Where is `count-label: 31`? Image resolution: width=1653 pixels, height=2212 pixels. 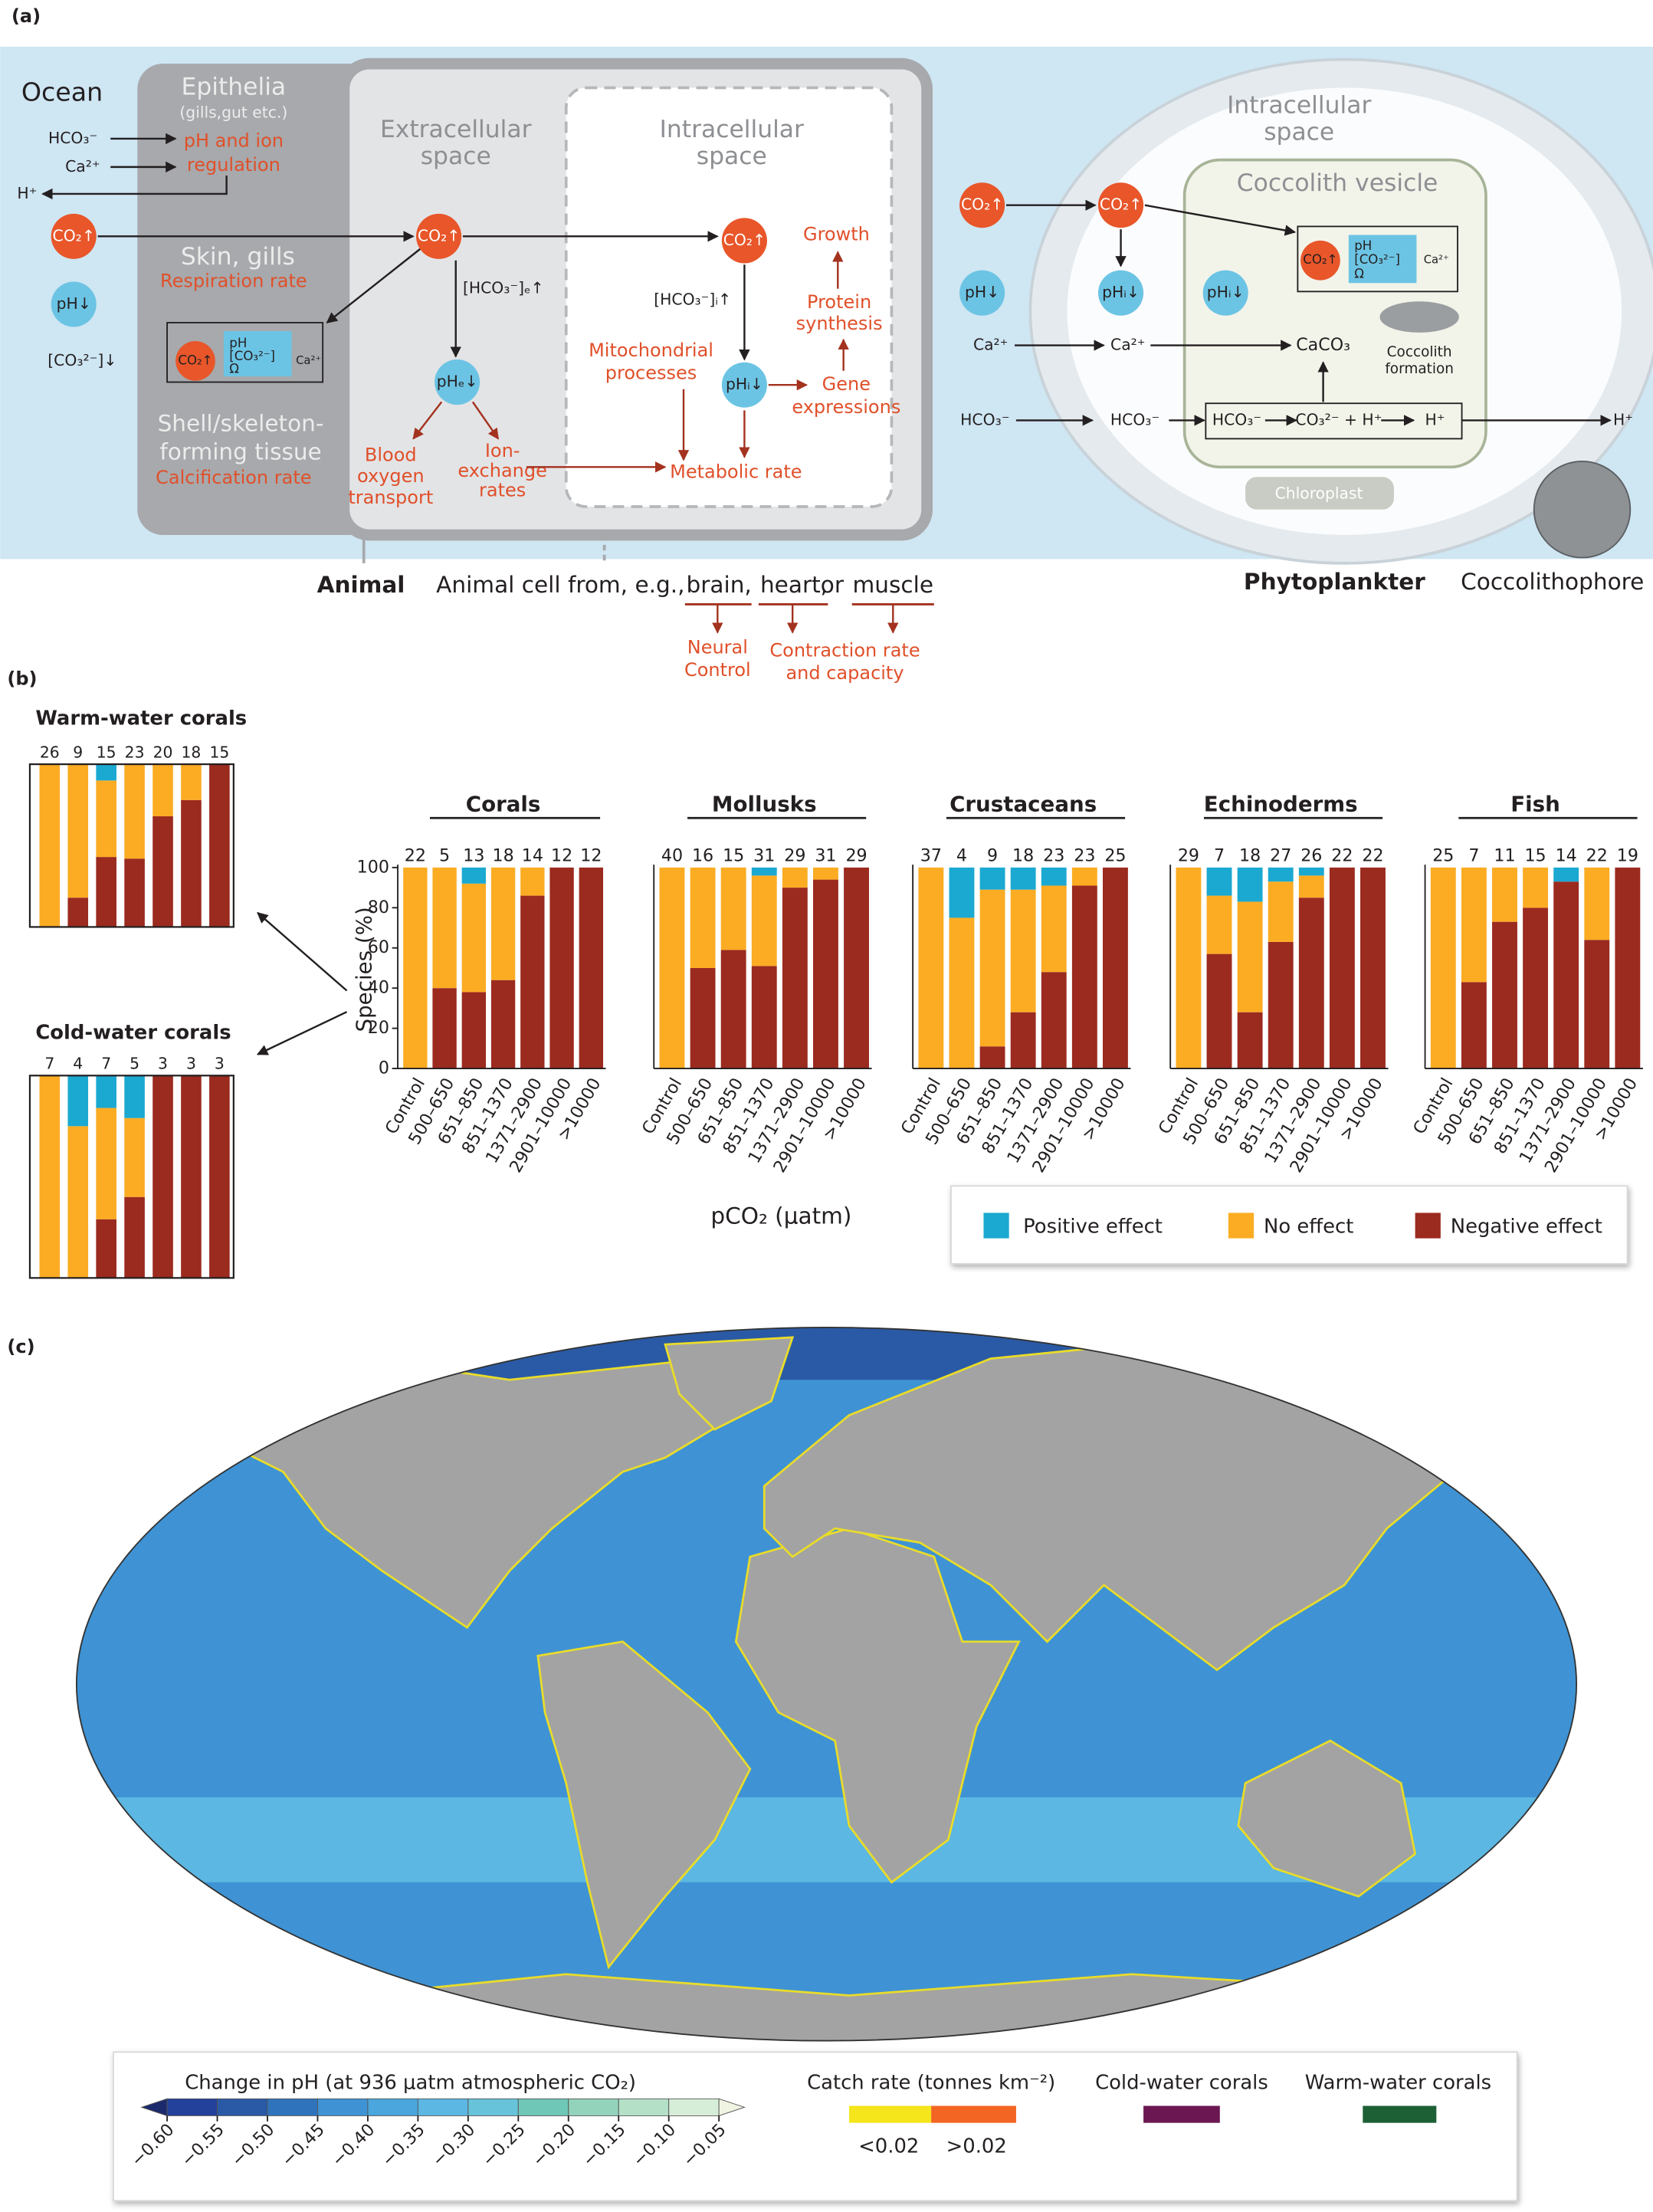
count-label: 31 is located at coordinates (825, 856).